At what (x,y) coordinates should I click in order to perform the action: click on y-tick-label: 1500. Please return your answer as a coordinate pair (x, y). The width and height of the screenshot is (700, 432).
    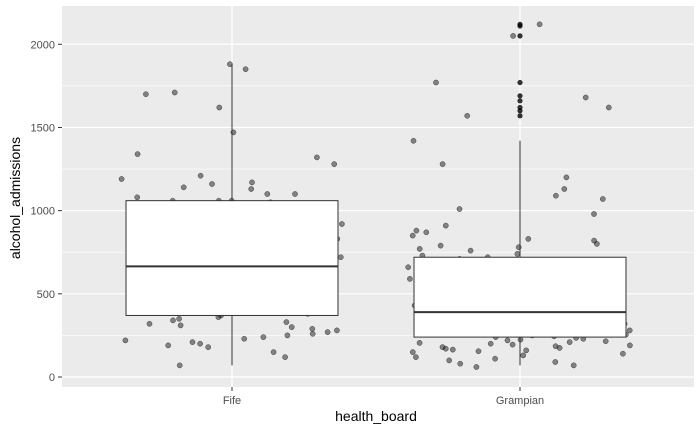
    Looking at the image, I should click on (43, 128).